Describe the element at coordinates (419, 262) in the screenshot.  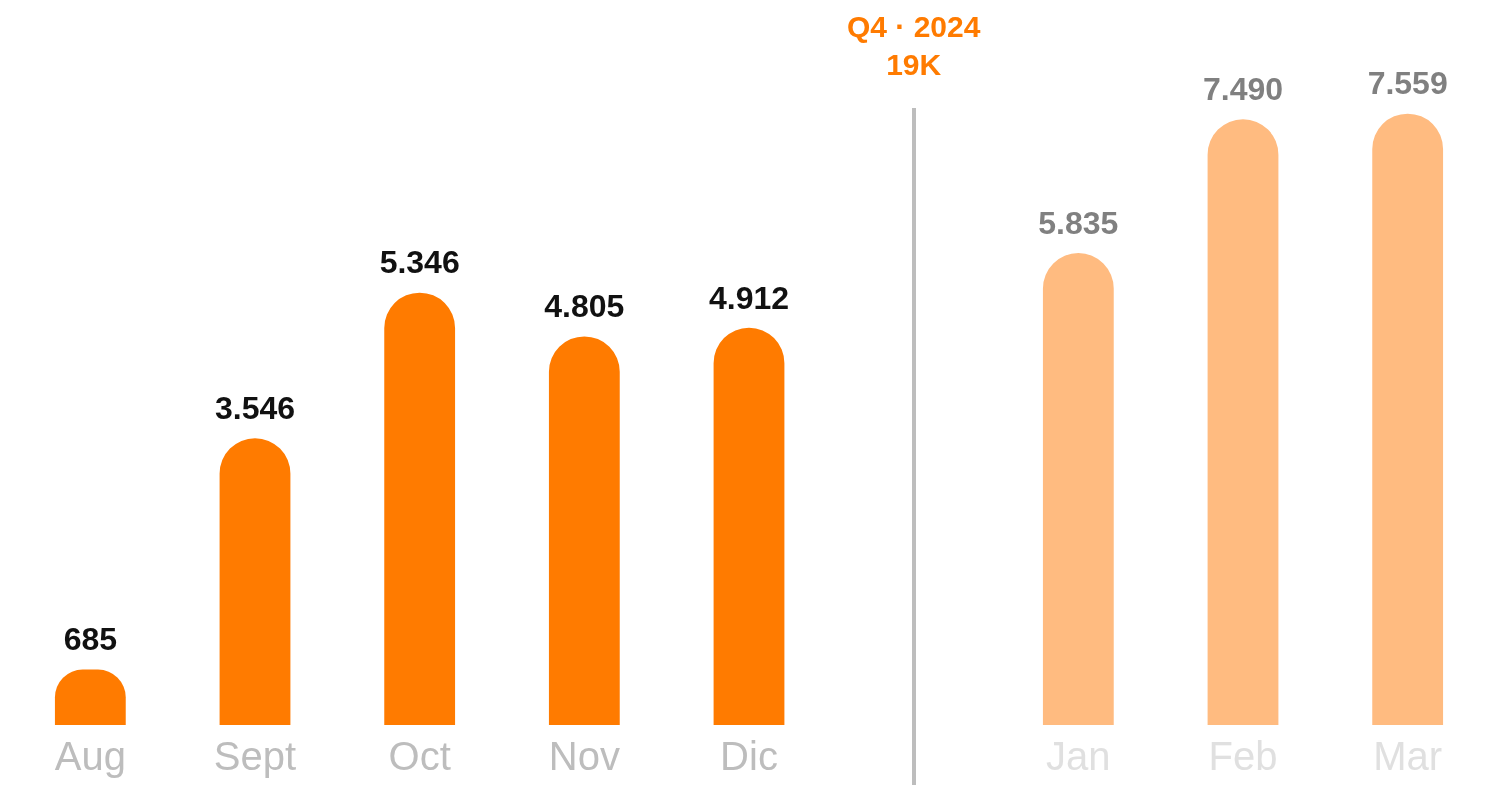
I see `data-label: 5.346` at that location.